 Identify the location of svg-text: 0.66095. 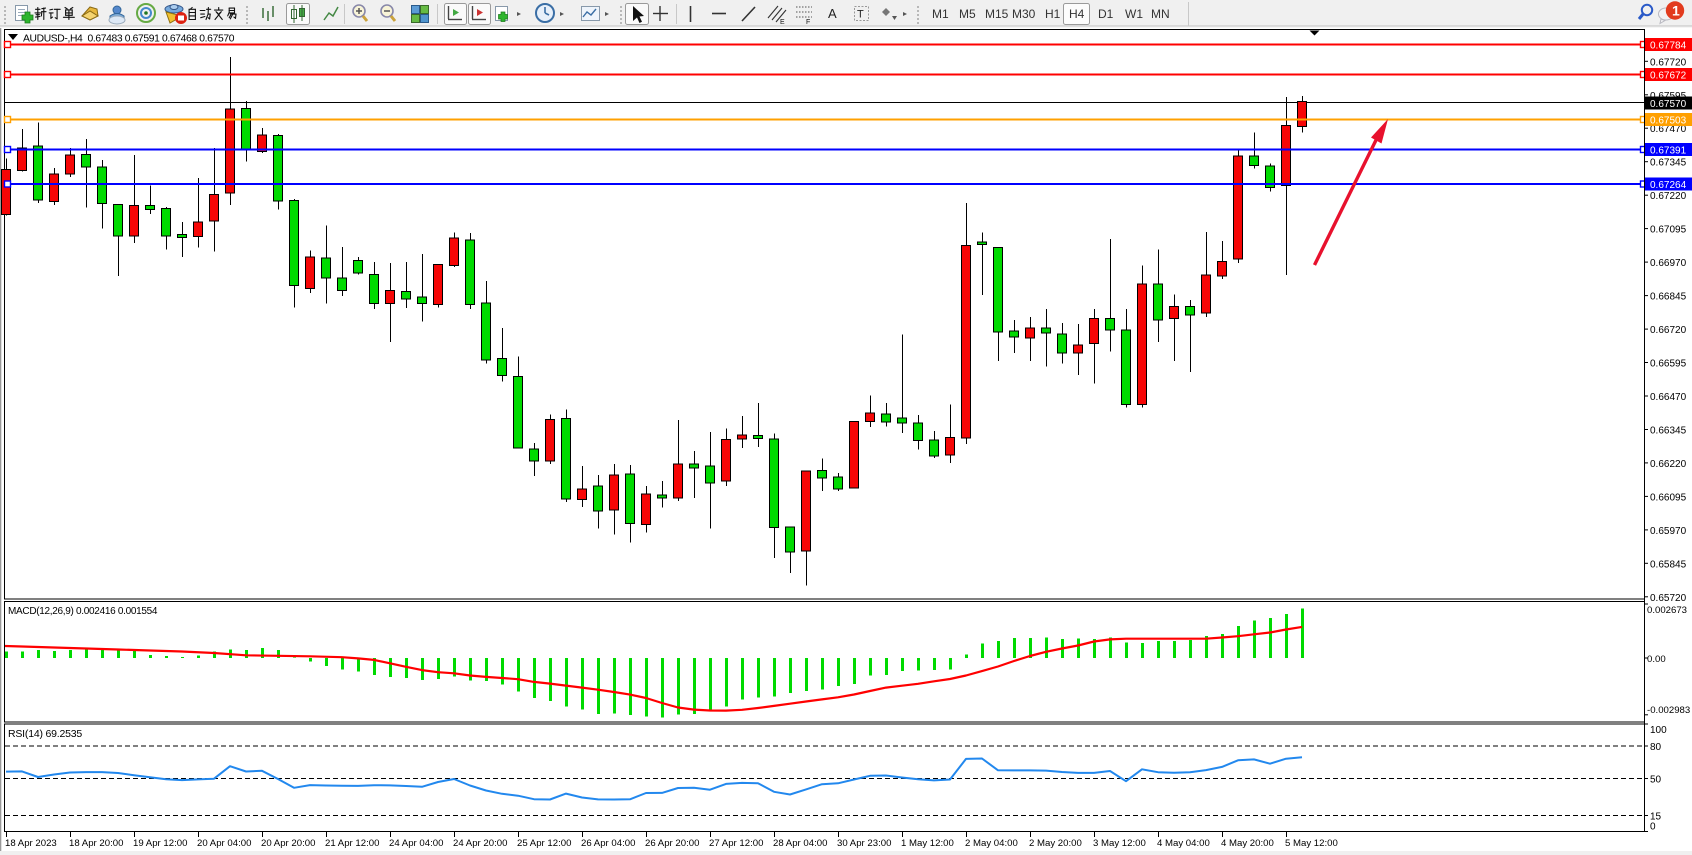
(1668, 497).